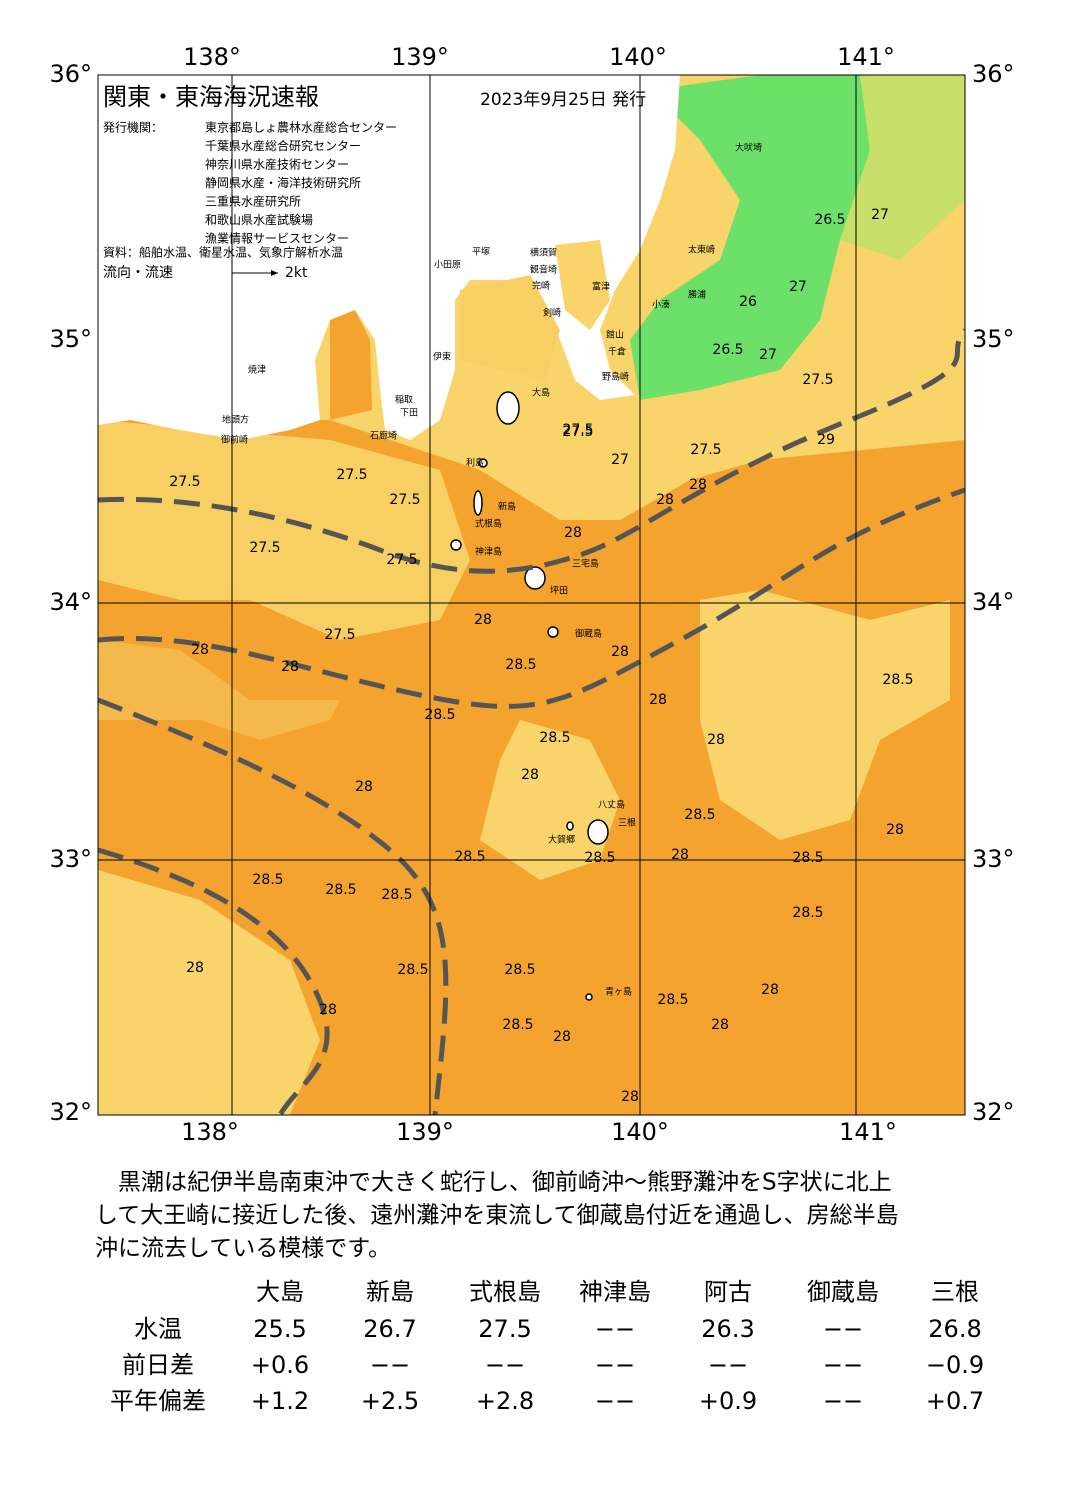 The image size is (1065, 1509). What do you see at coordinates (497, 1216) in the screenshot?
I see `summary-line: して大王崎に接近した後、遠州灘沖を東流して御蔵島付近を通過し、房総半島` at bounding box center [497, 1216].